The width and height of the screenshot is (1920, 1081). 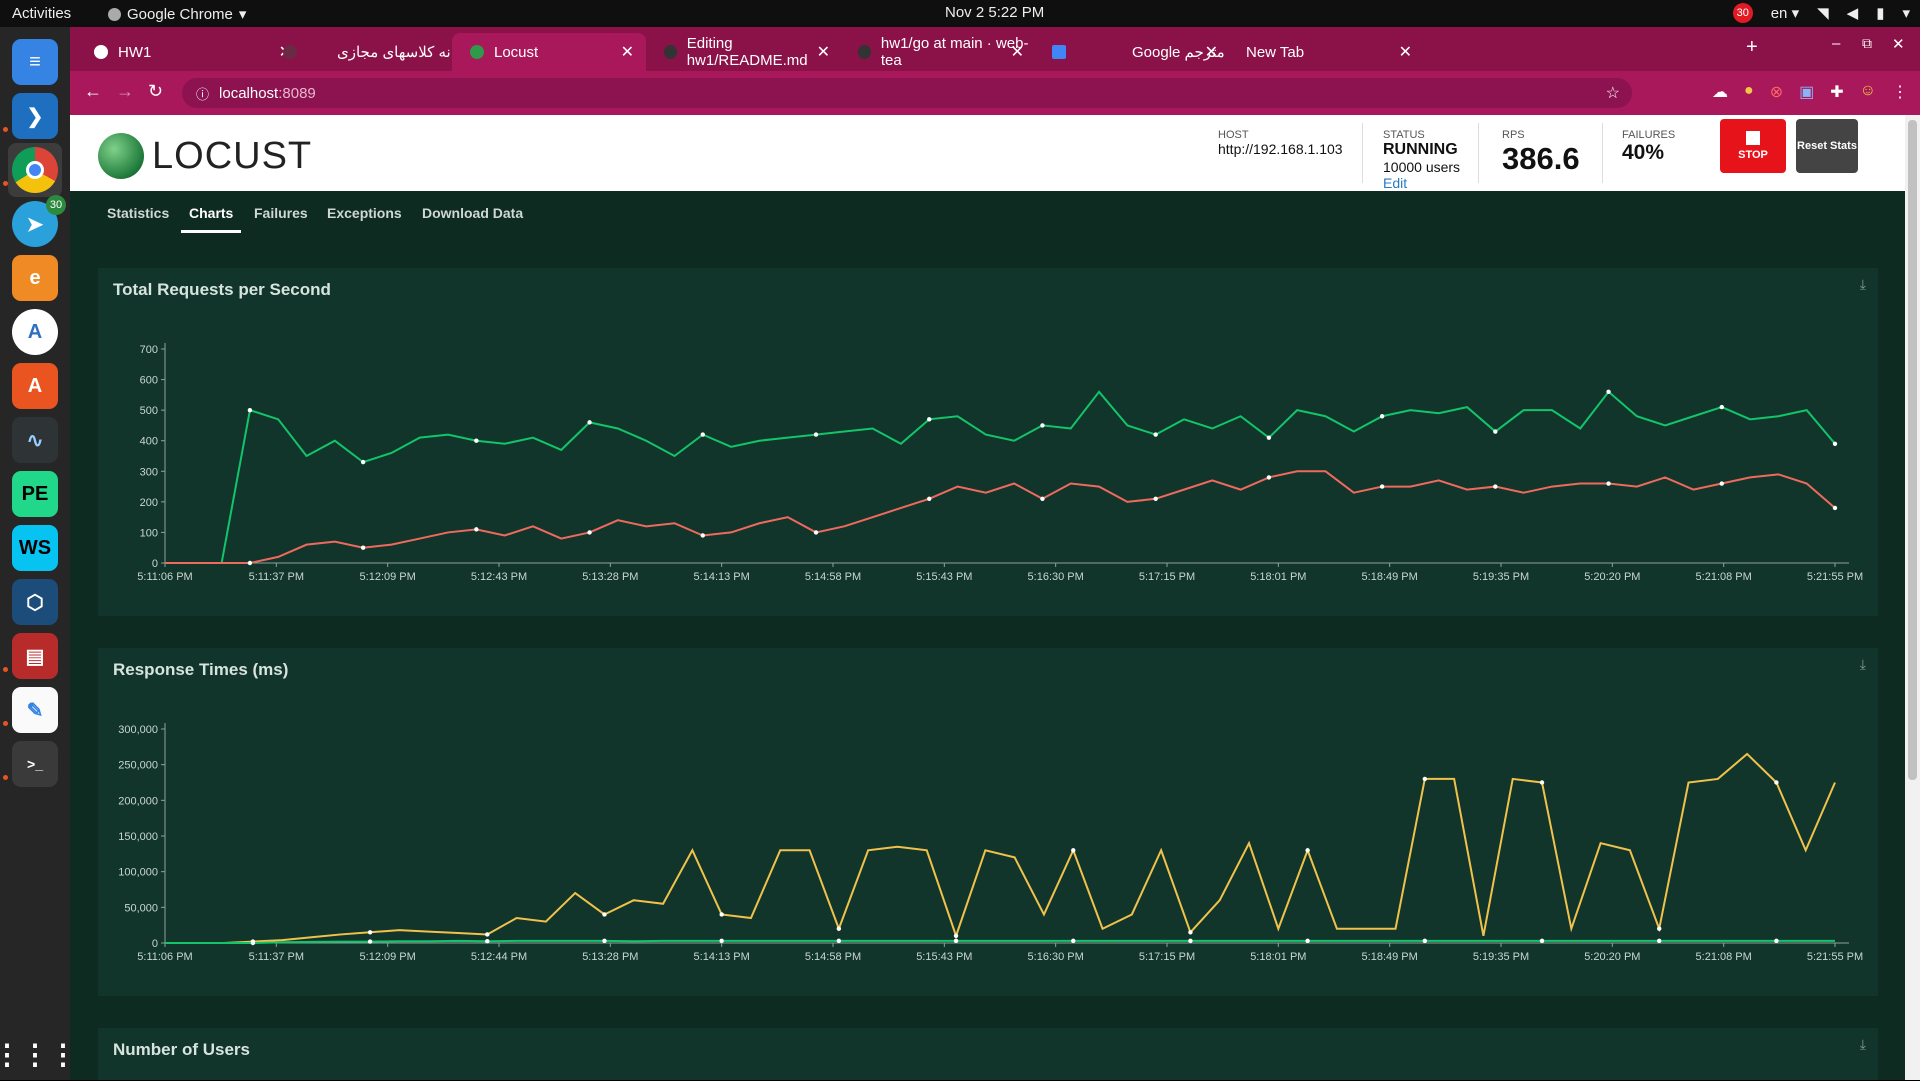 I want to click on extensions-area: ☁ ● ⊗ ▣ ✚ ☺ ⋮, so click(x=1810, y=92).